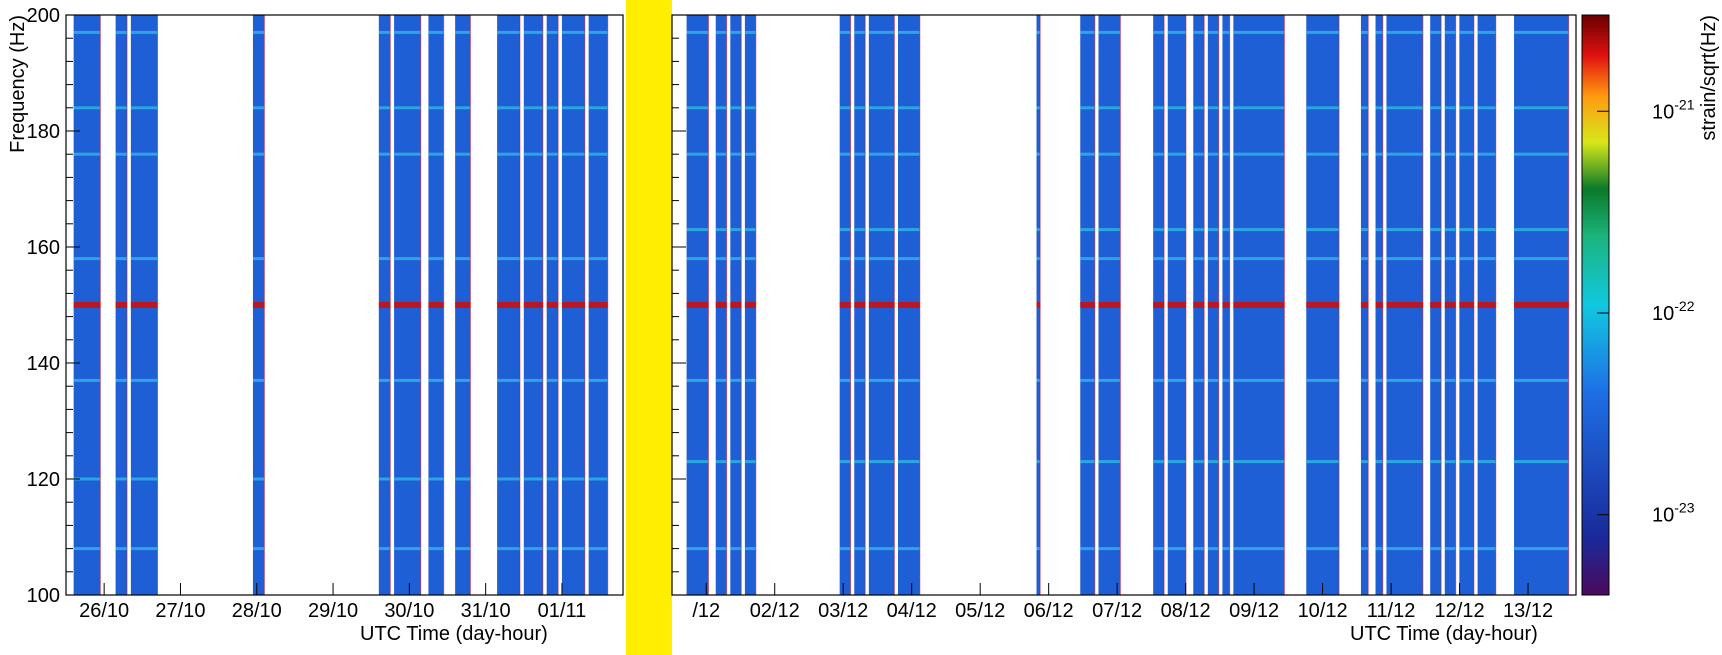 The height and width of the screenshot is (655, 1722). Describe the element at coordinates (1323, 611) in the screenshot. I see `x-tick-label: 10/12` at that location.